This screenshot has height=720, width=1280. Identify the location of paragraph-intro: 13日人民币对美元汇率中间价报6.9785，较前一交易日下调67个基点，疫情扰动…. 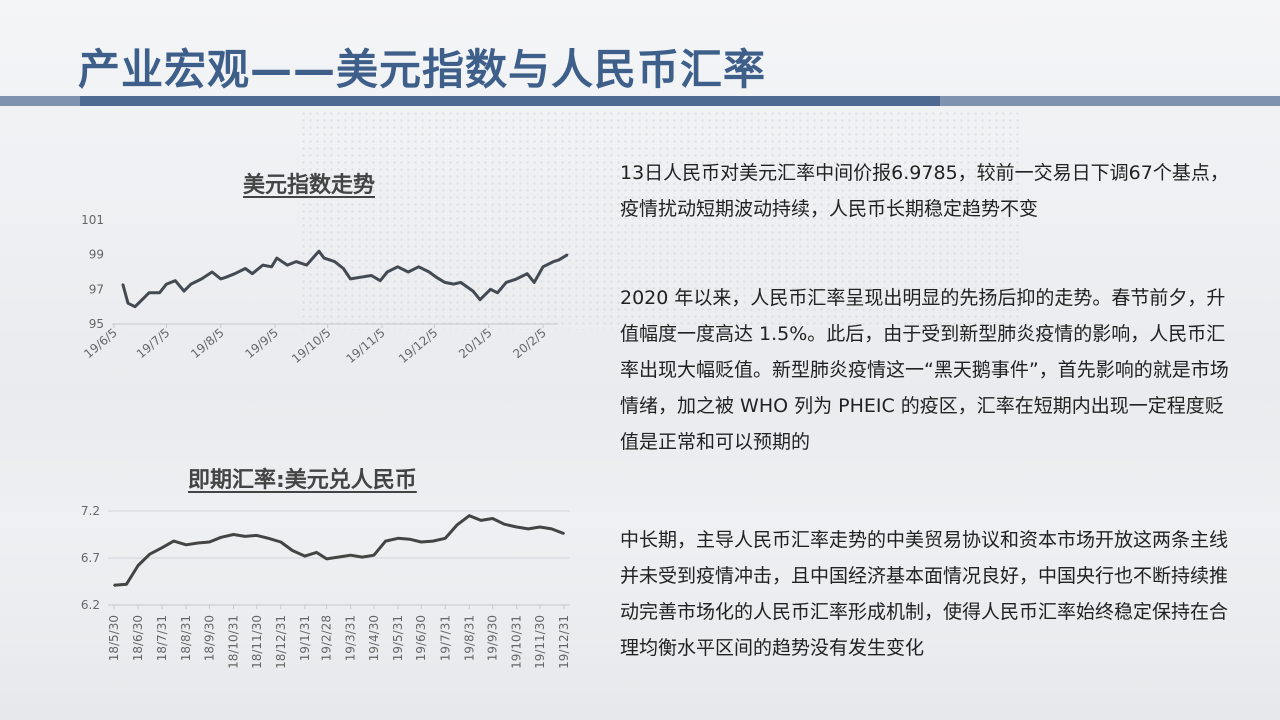
(924, 191).